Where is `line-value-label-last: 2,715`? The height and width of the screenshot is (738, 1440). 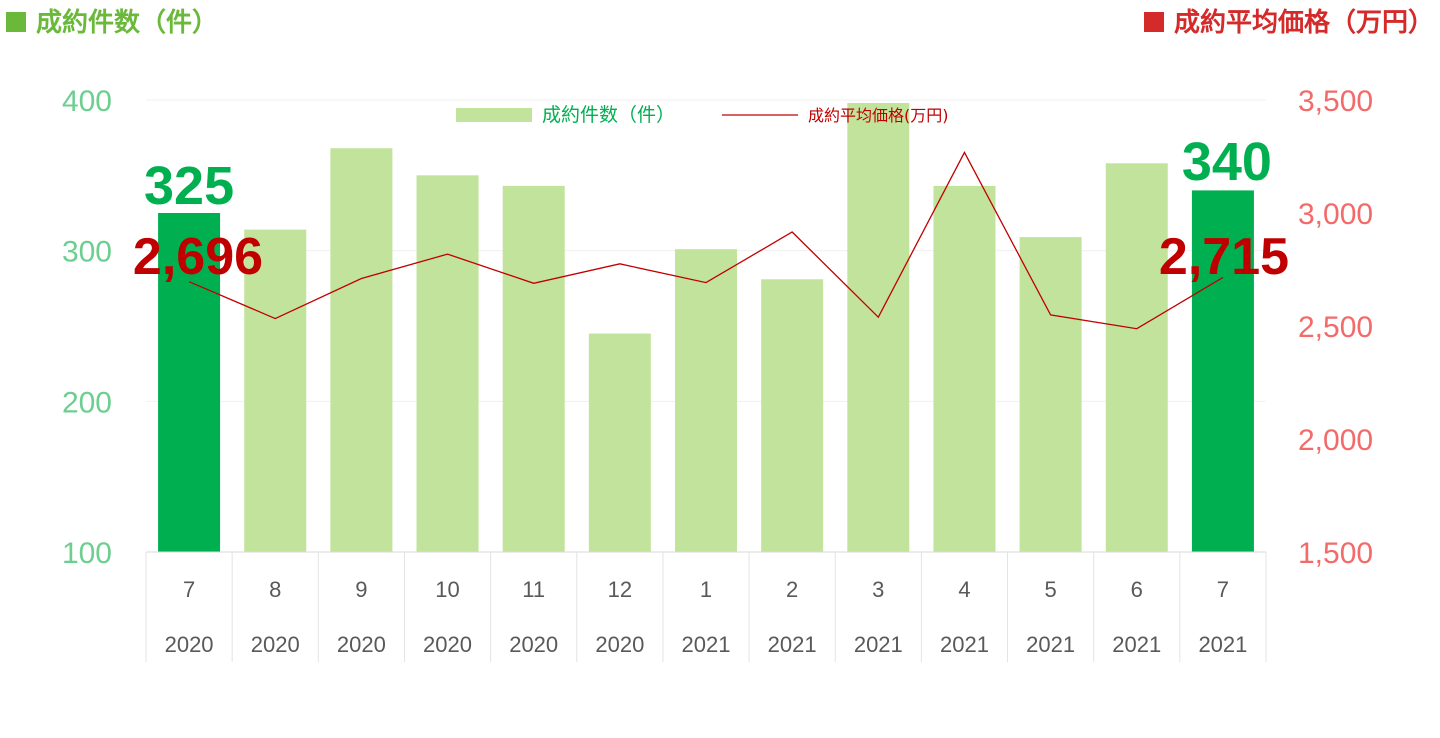
line-value-label-last: 2,715 is located at coordinates (1224, 257).